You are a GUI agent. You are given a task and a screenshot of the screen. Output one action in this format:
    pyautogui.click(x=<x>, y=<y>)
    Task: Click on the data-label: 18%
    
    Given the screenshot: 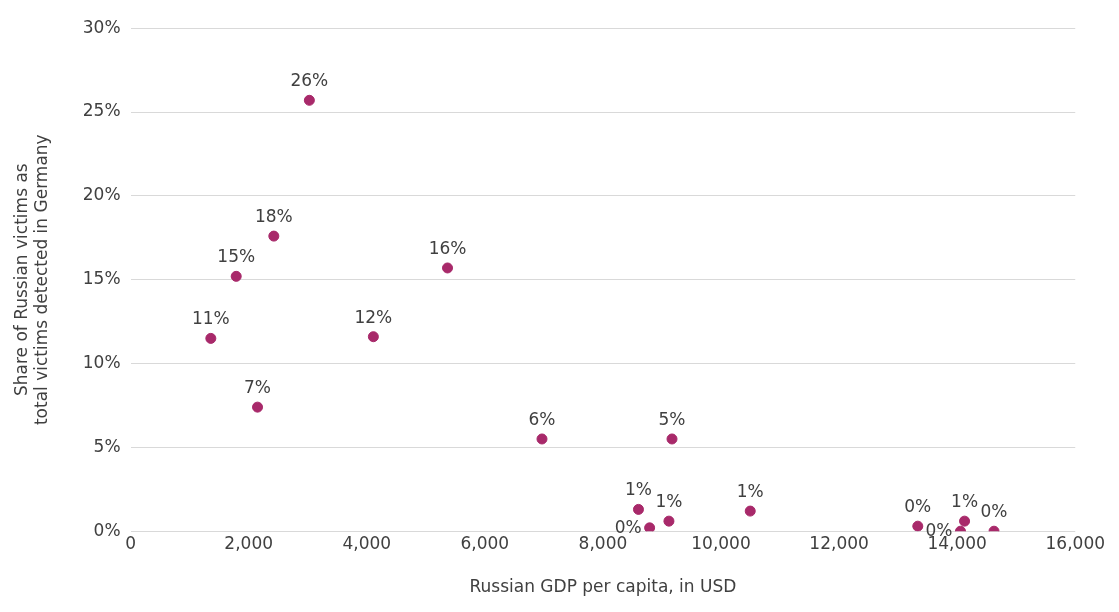 What is the action you would take?
    pyautogui.click(x=273, y=216)
    